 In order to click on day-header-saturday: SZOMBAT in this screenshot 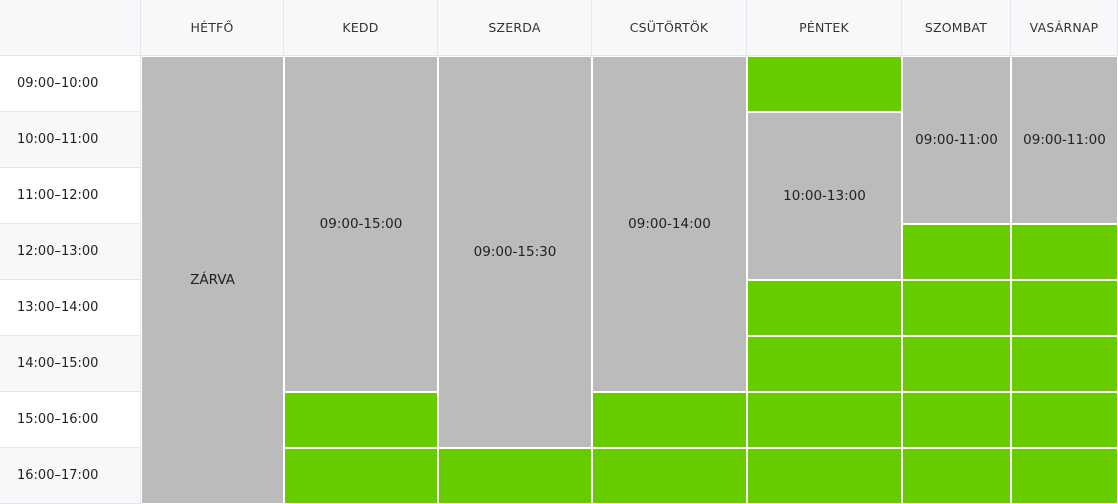, I will do `click(956, 28)`.